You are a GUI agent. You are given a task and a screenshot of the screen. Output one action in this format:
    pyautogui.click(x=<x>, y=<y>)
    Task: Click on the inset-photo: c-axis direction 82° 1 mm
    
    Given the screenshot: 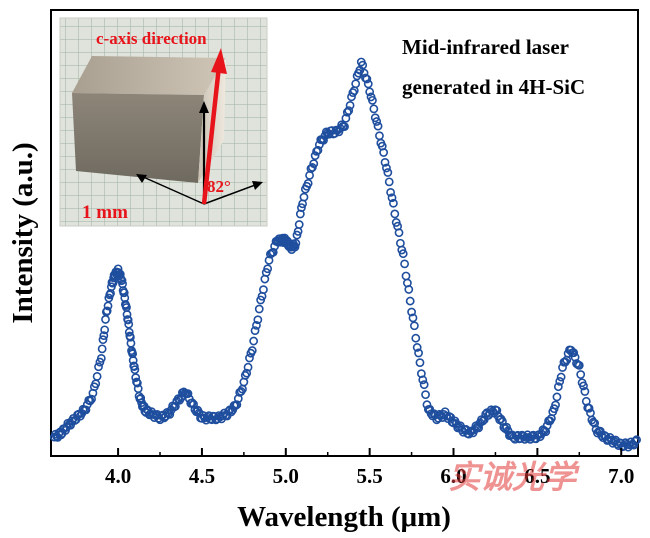 What is the action you would take?
    pyautogui.click(x=163, y=122)
    